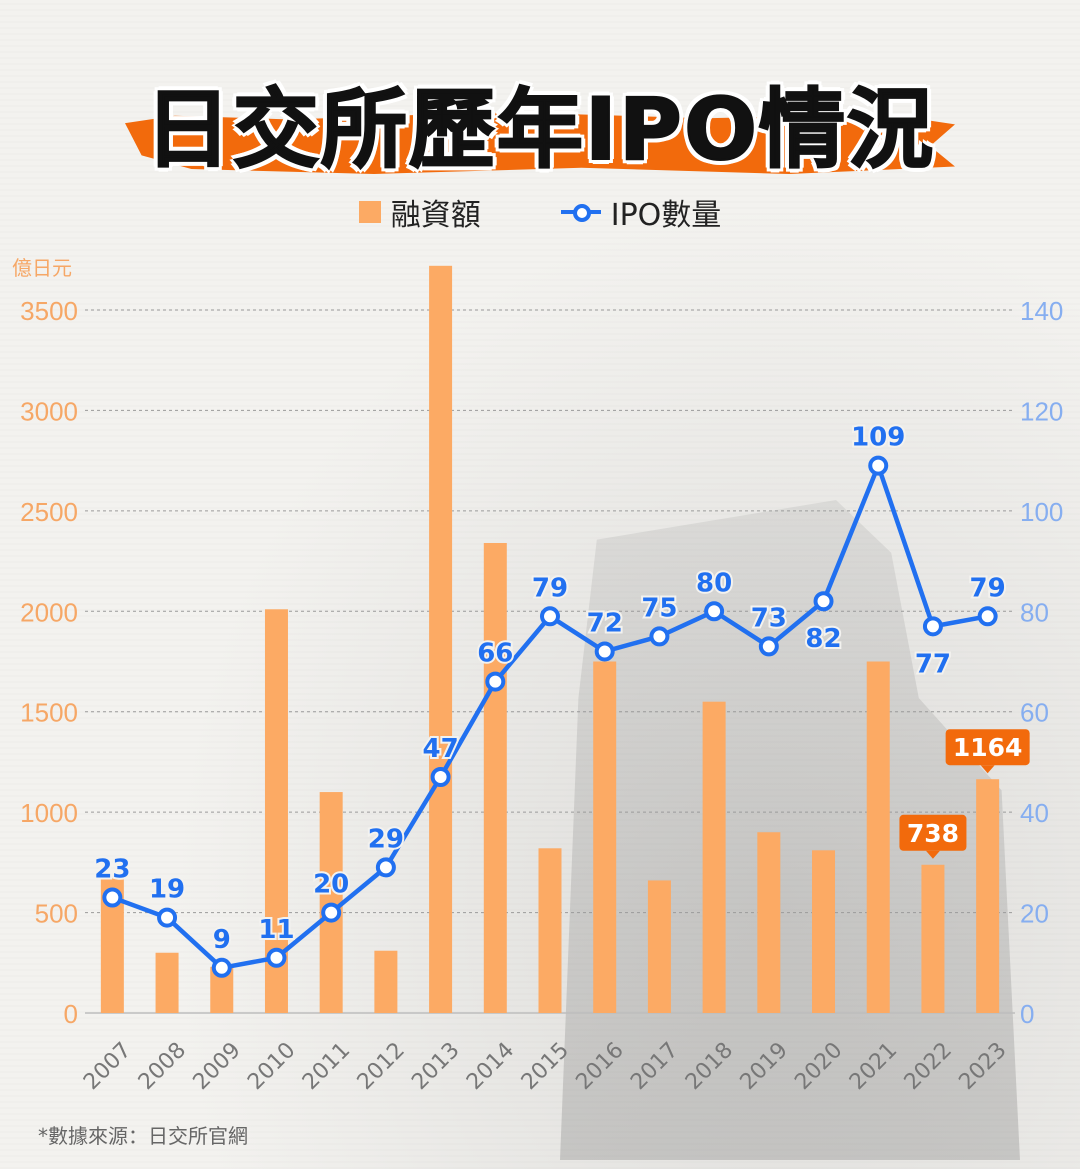 The height and width of the screenshot is (1169, 1080). I want to click on legend-line-marker-icon, so click(580, 212).